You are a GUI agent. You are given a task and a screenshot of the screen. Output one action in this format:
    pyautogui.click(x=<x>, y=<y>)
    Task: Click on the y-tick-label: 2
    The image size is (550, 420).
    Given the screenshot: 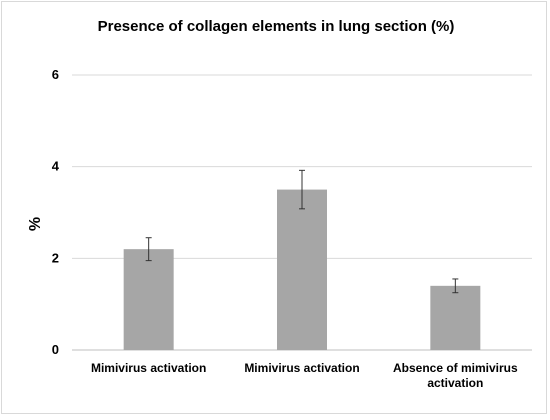 What is the action you would take?
    pyautogui.click(x=55, y=257)
    